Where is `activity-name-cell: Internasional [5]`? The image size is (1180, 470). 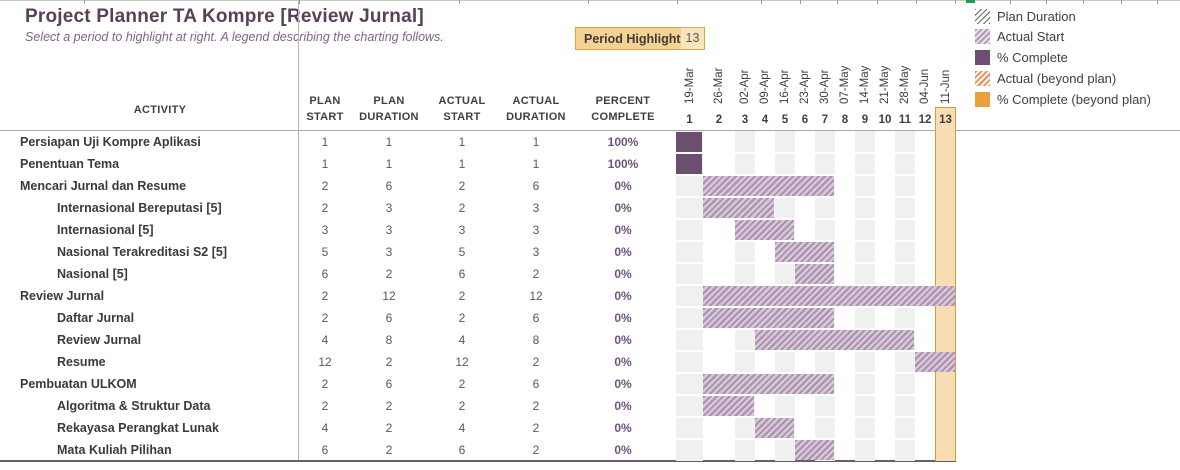 activity-name-cell: Internasional [5] is located at coordinates (105, 230).